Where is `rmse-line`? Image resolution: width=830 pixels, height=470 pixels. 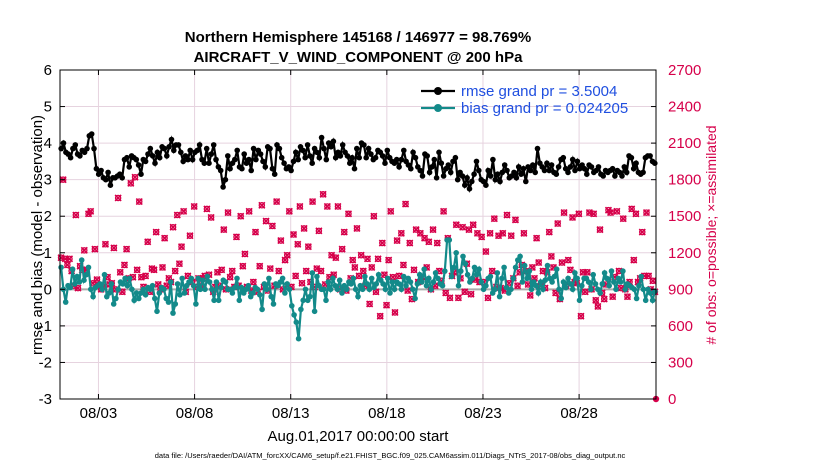
rmse-line is located at coordinates (358, 163).